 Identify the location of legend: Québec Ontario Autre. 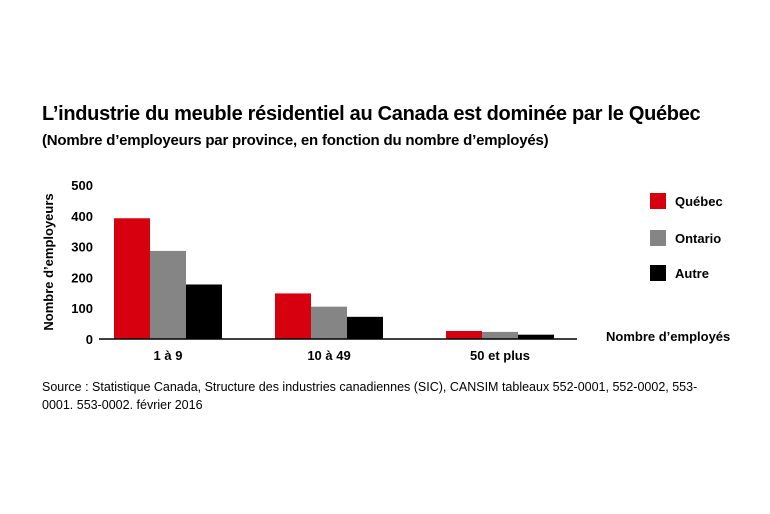
(686, 237).